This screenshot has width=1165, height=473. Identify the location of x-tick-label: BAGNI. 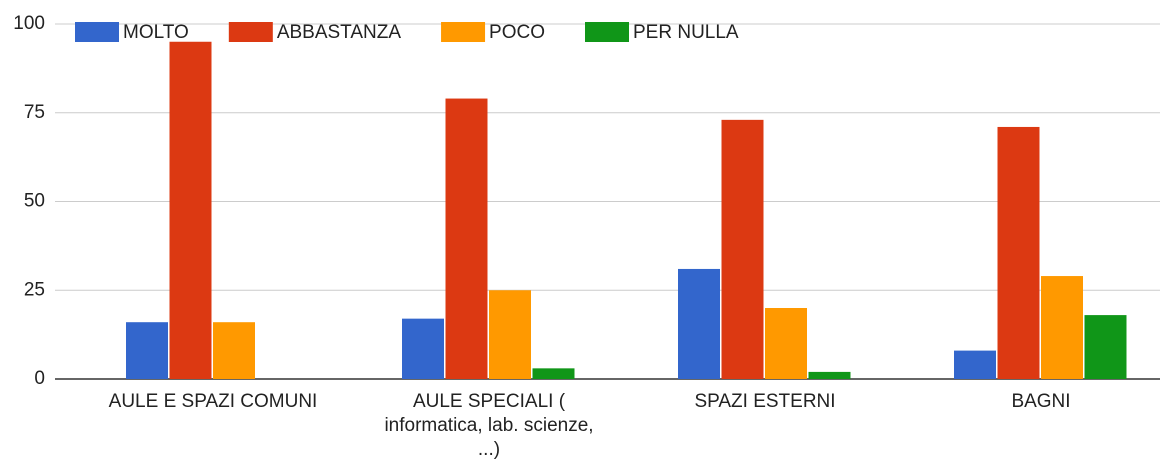
(1041, 401).